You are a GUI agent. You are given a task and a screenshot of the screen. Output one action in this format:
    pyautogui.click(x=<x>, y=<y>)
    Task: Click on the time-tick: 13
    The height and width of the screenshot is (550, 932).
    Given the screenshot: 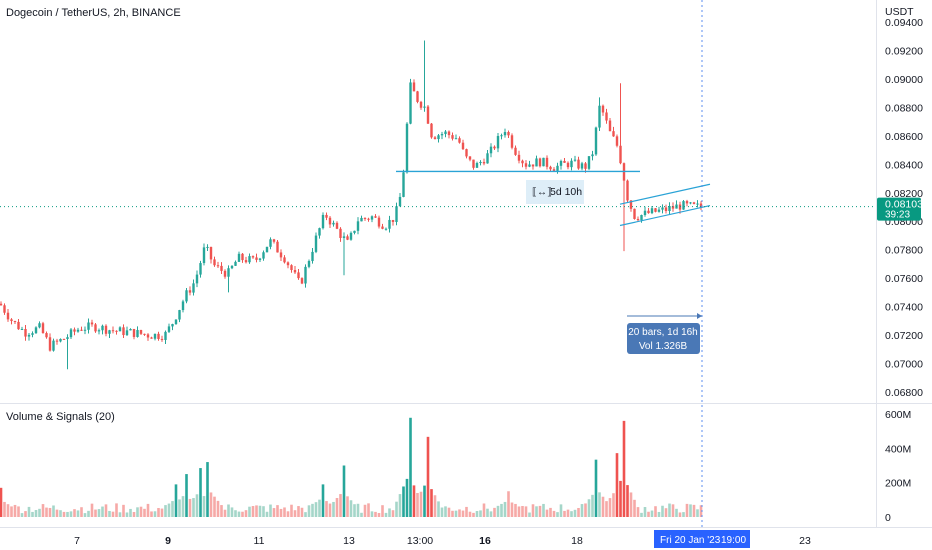 What is the action you would take?
    pyautogui.click(x=349, y=541)
    